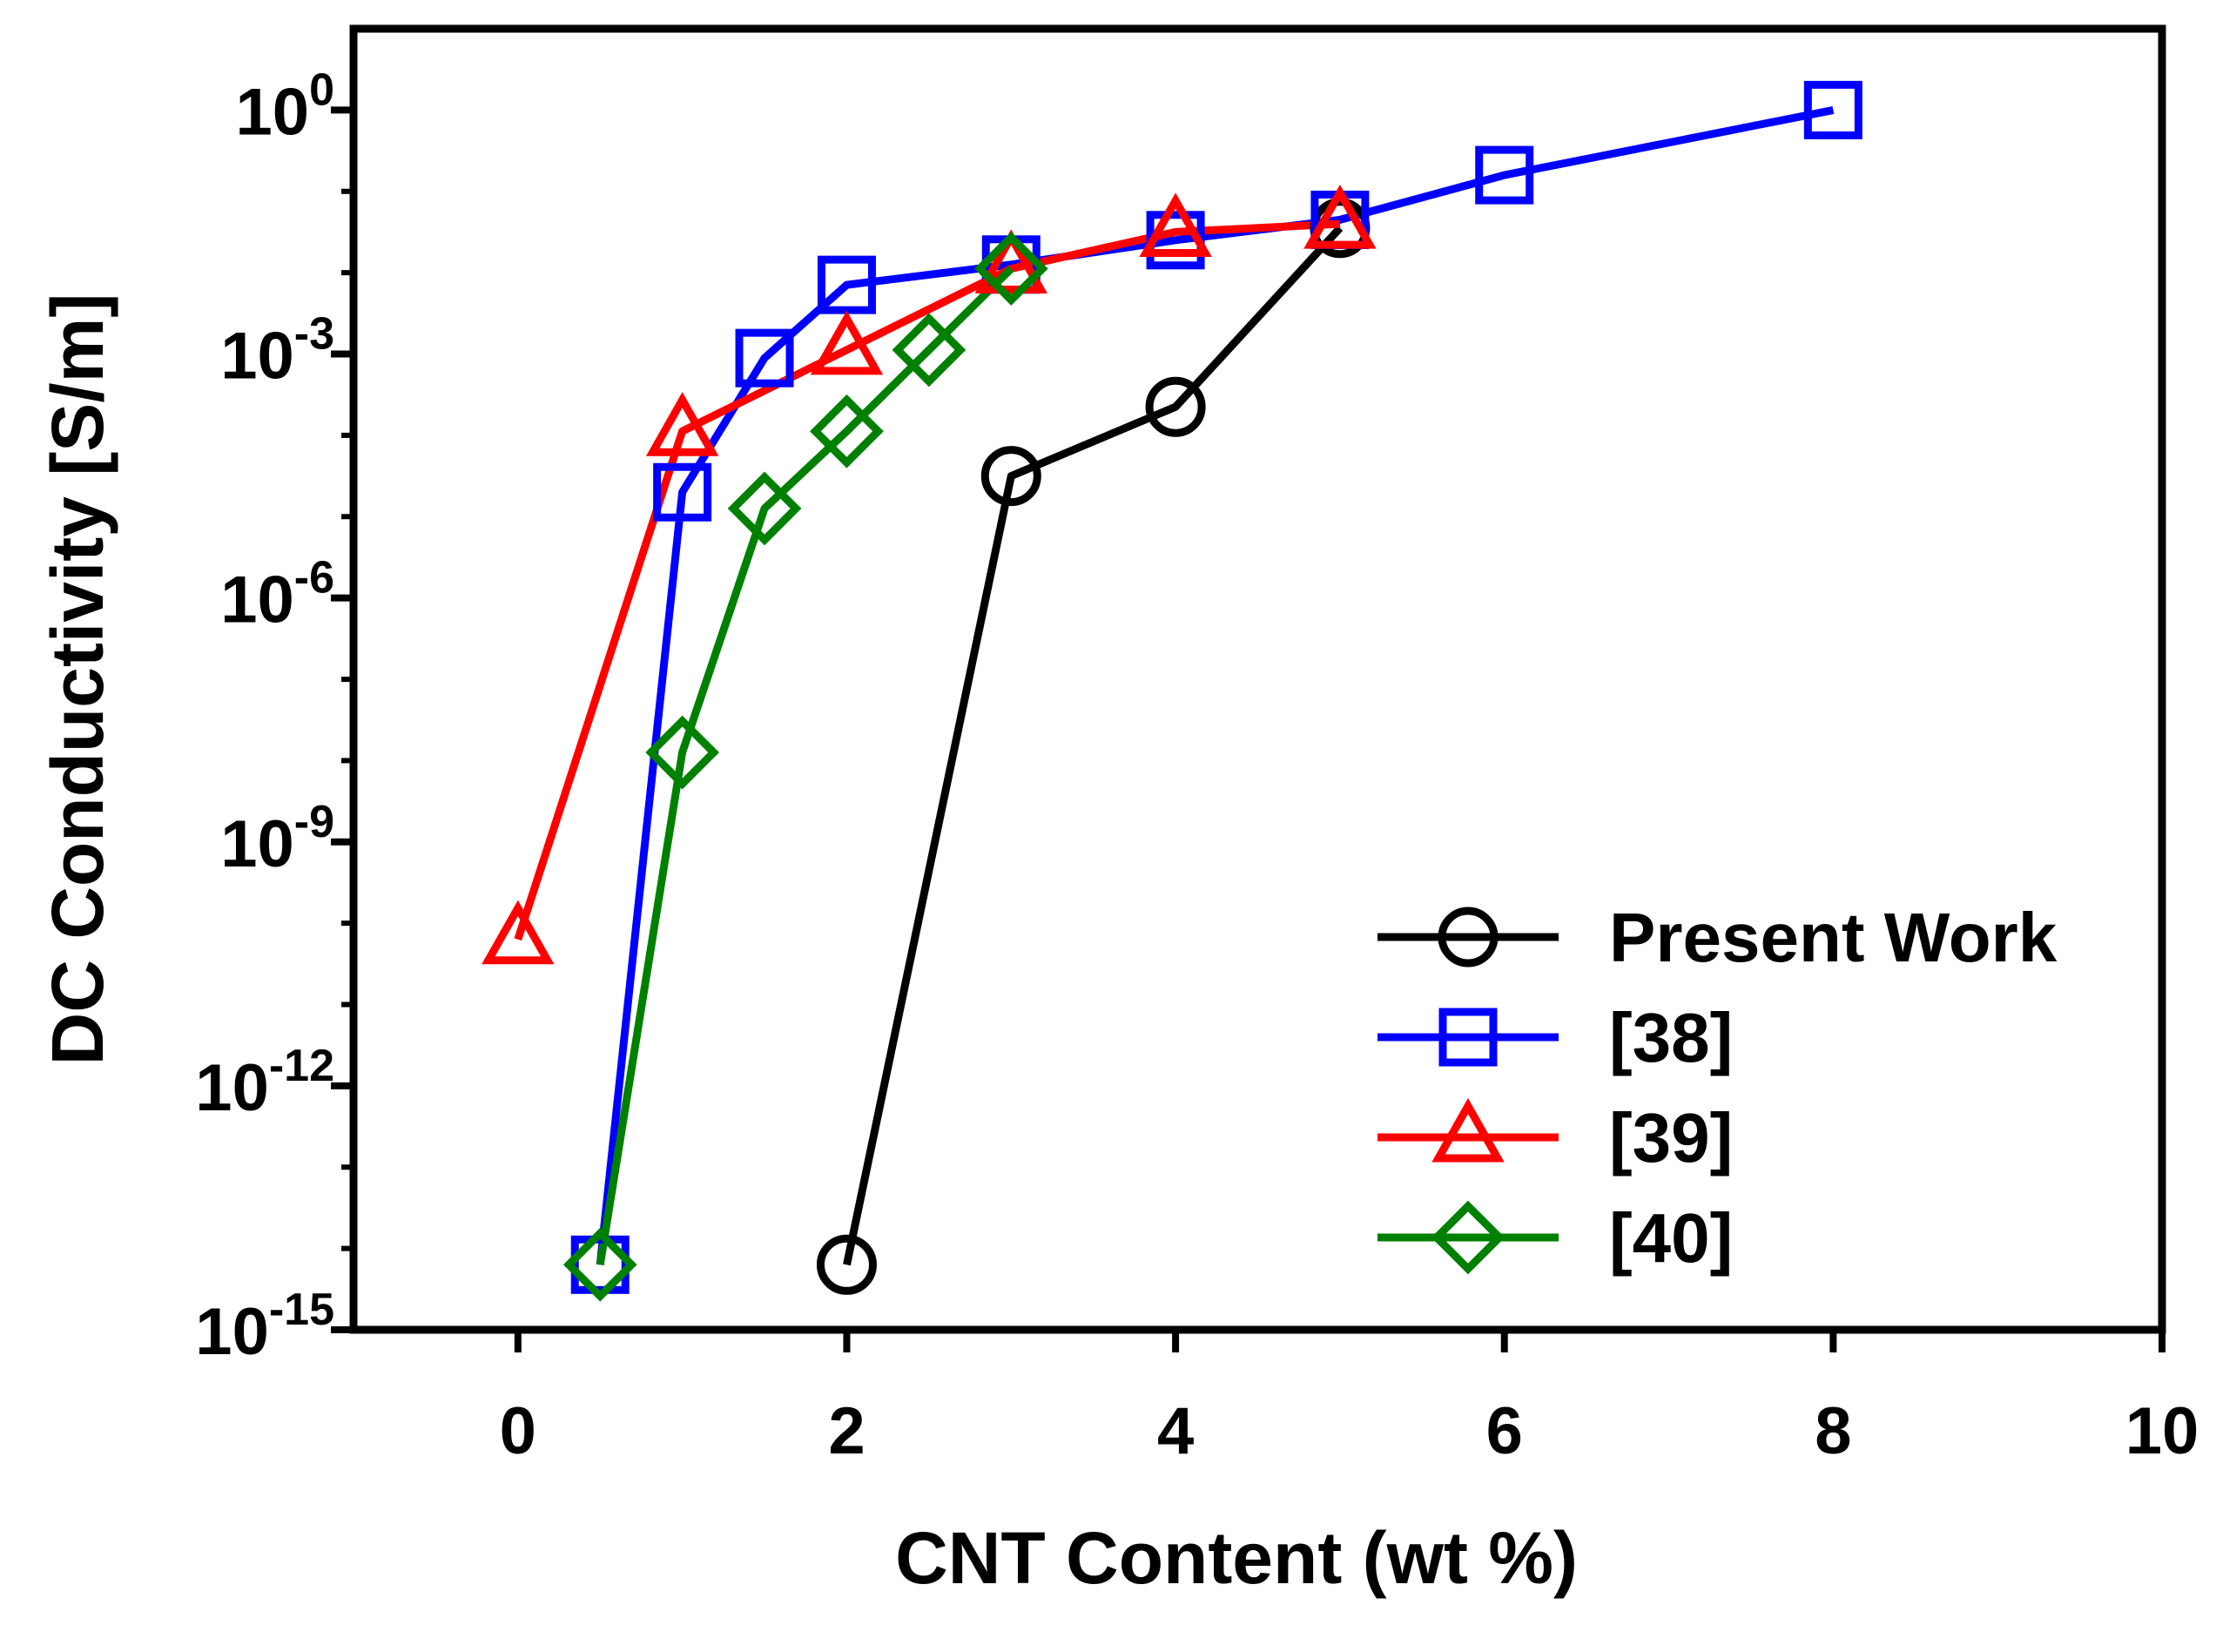 The image size is (2216, 1652). I want to click on y-tick-label-0: 10⁰, so click(285, 106).